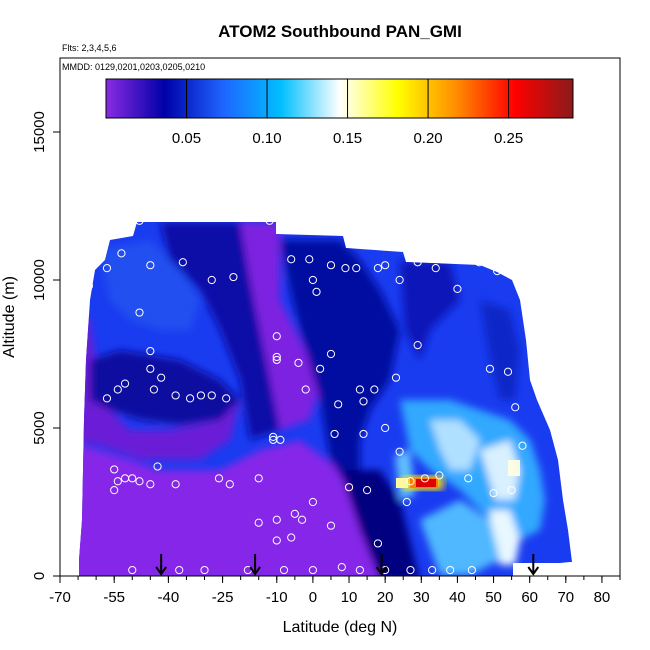 The image size is (650, 650). I want to click on x-tick-label: -70, so click(60, 597).